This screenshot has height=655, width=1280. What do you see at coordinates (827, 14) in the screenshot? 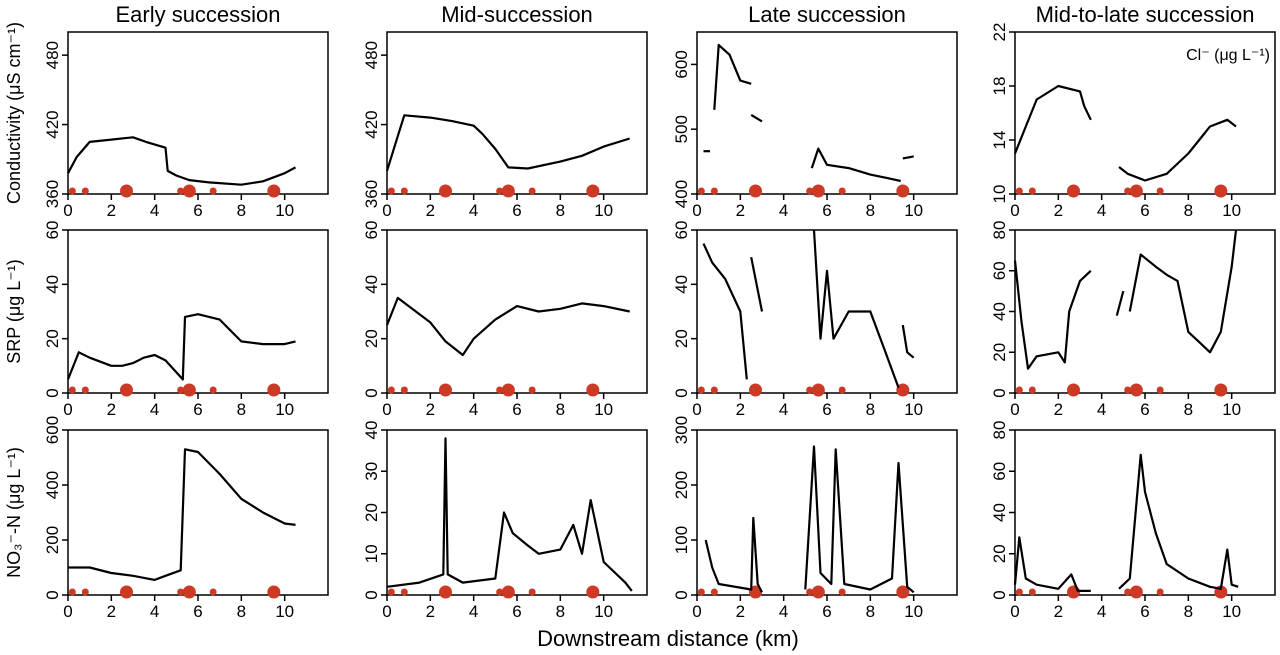
I see `column-title: Late succession` at bounding box center [827, 14].